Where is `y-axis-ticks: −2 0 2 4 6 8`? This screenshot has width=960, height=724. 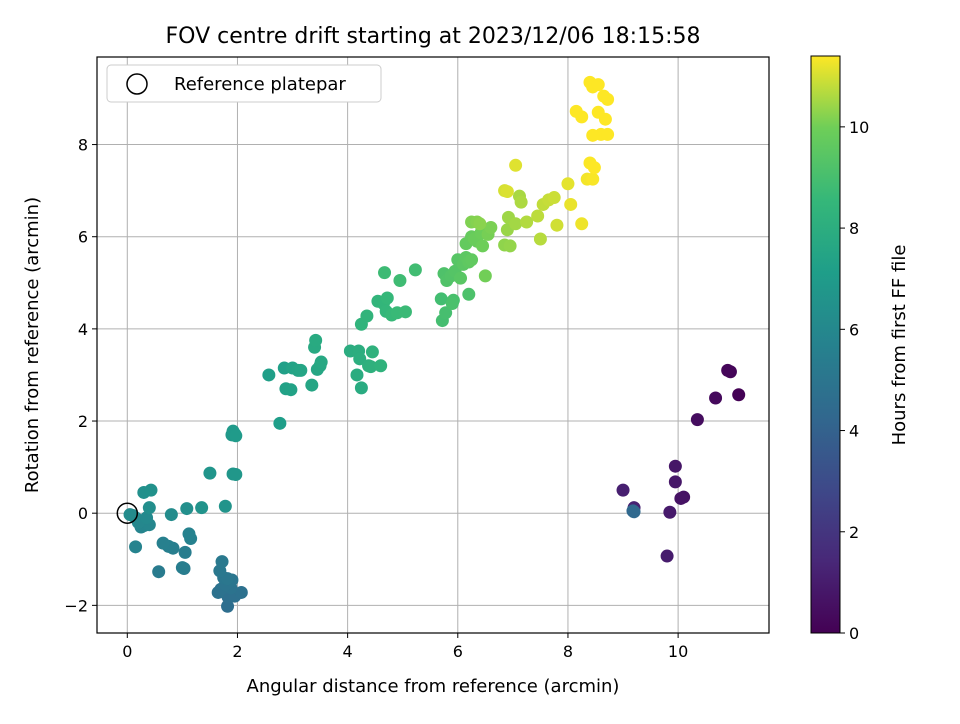 y-axis-ticks: −2 0 2 4 6 8 is located at coordinates (80, 375).